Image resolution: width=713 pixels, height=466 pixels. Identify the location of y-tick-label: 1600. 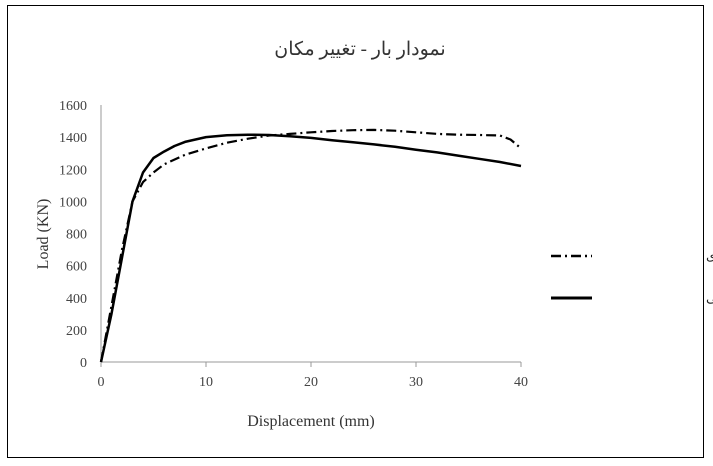
(73, 106).